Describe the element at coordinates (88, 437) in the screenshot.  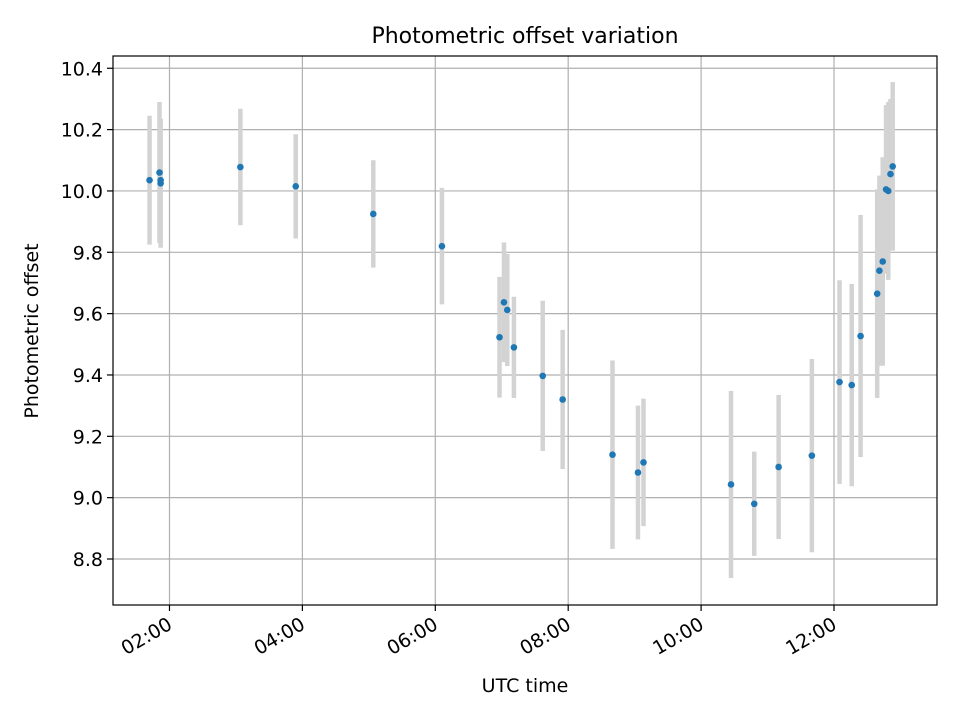
I see `y-tick-label: 9.2` at that location.